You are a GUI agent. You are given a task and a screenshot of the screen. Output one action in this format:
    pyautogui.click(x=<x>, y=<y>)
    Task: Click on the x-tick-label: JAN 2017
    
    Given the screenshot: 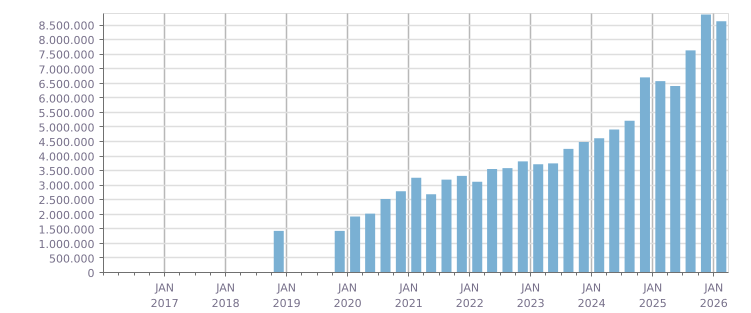 What is the action you would take?
    pyautogui.click(x=164, y=296)
    